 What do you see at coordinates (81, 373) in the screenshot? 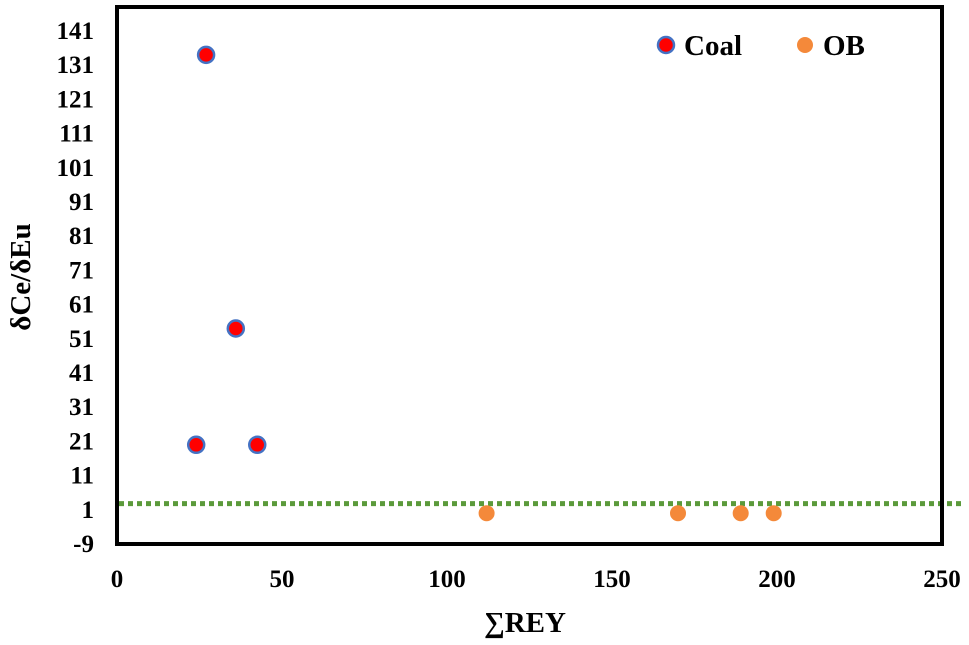
I see `y-tick-label: 41` at bounding box center [81, 373].